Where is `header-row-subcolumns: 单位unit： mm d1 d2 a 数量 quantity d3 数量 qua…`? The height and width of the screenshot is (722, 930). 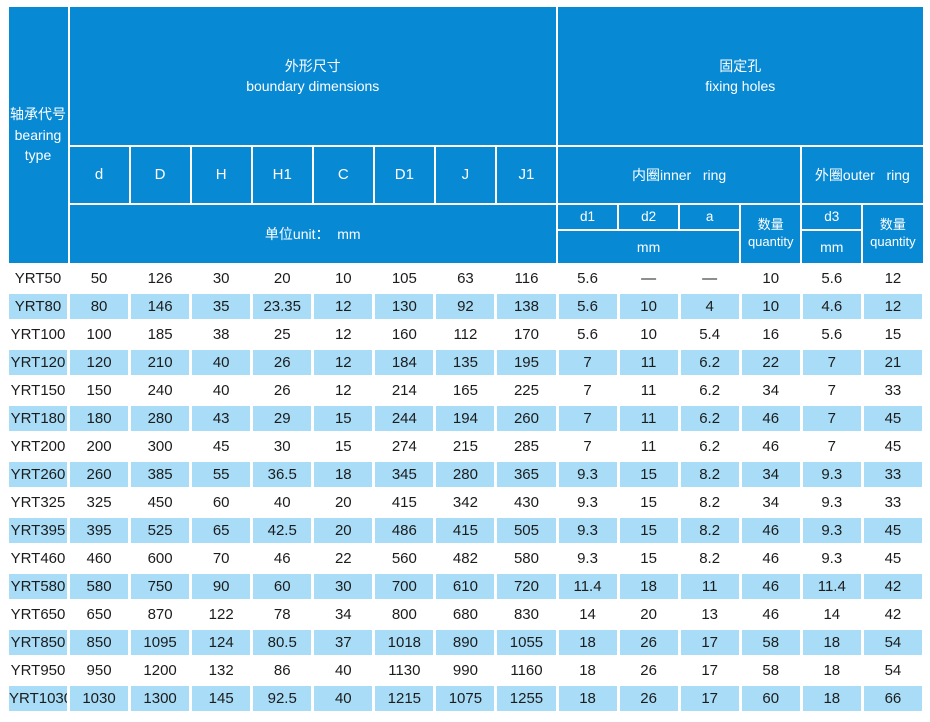 header-row-subcolumns: 单位unit： mm d1 d2 a 数量 quantity d3 数量 qua… is located at coordinates (466, 234).